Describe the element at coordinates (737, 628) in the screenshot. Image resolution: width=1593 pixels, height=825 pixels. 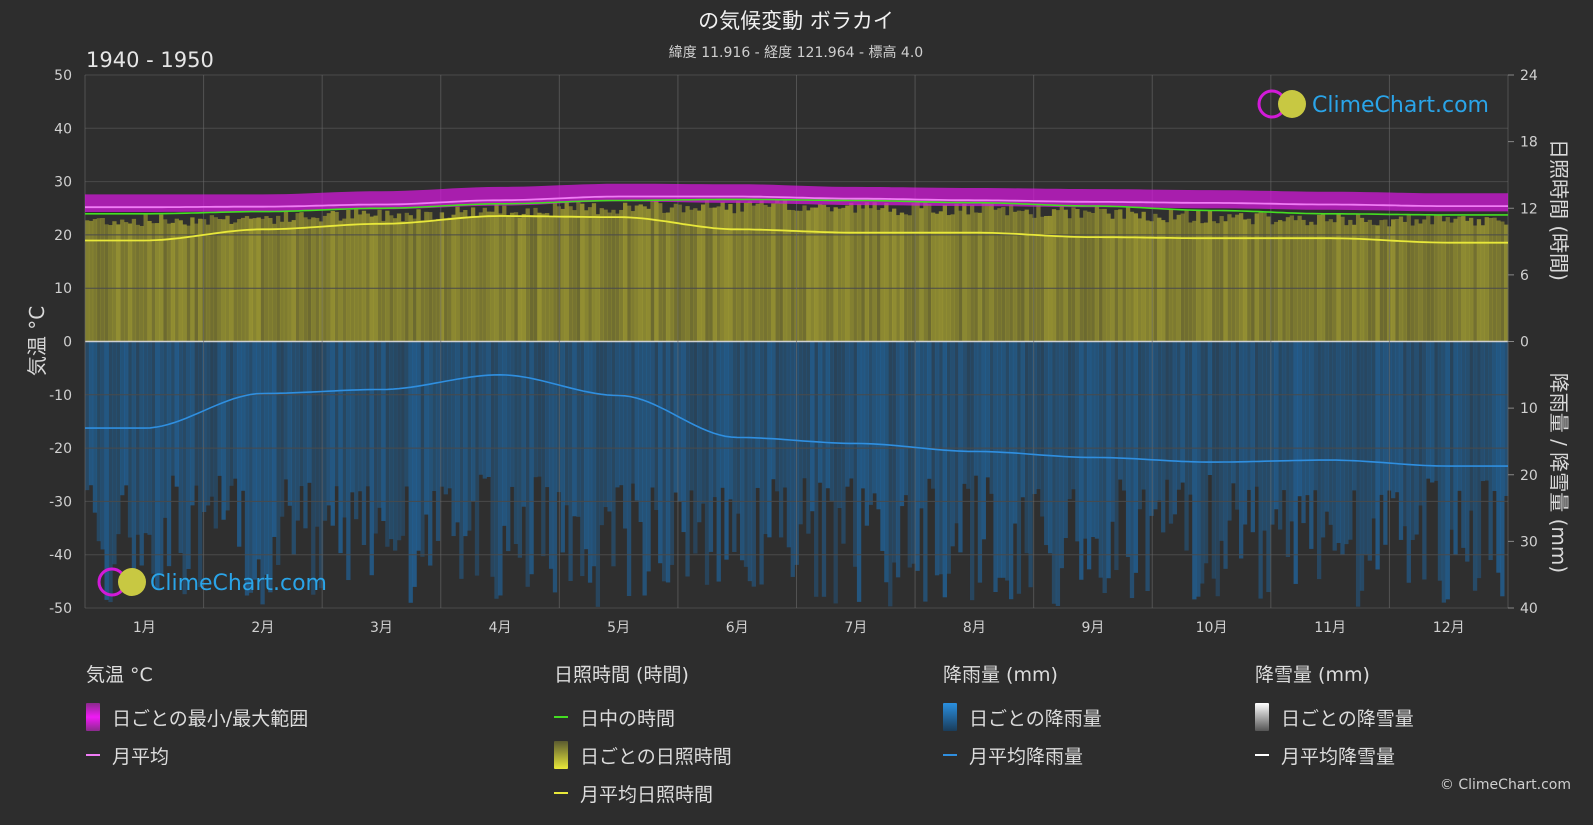
I see `month-tick-label: 6月` at that location.